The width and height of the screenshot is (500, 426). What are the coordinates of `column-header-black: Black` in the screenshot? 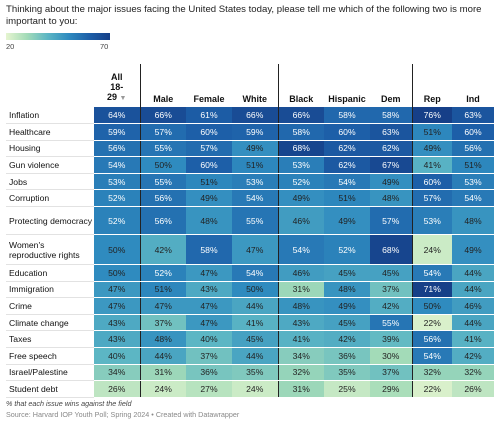 It's located at (300, 85).